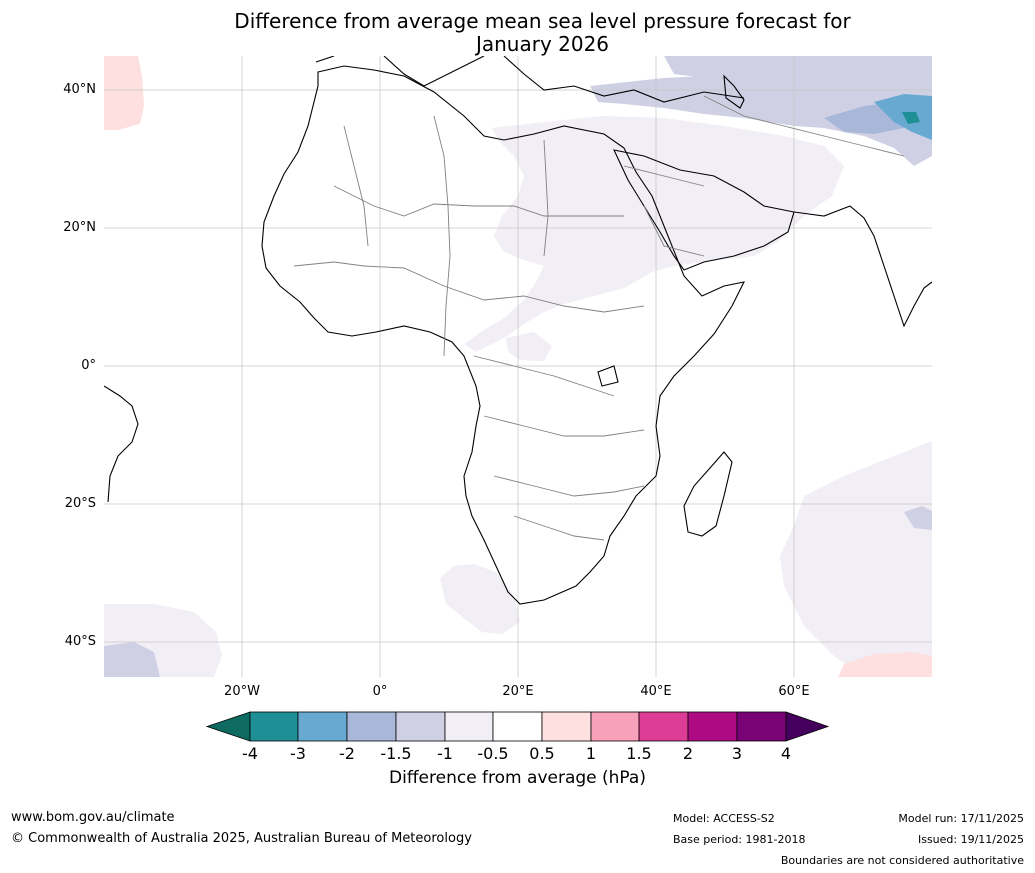 The width and height of the screenshot is (1035, 873). I want to click on colorbar-tick-label: -3, so click(298, 753).